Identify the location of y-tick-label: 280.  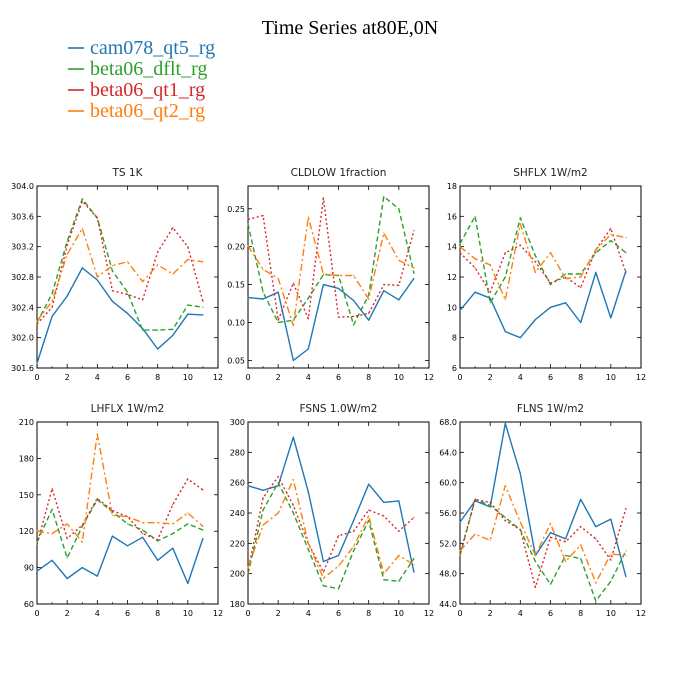
(237, 452).